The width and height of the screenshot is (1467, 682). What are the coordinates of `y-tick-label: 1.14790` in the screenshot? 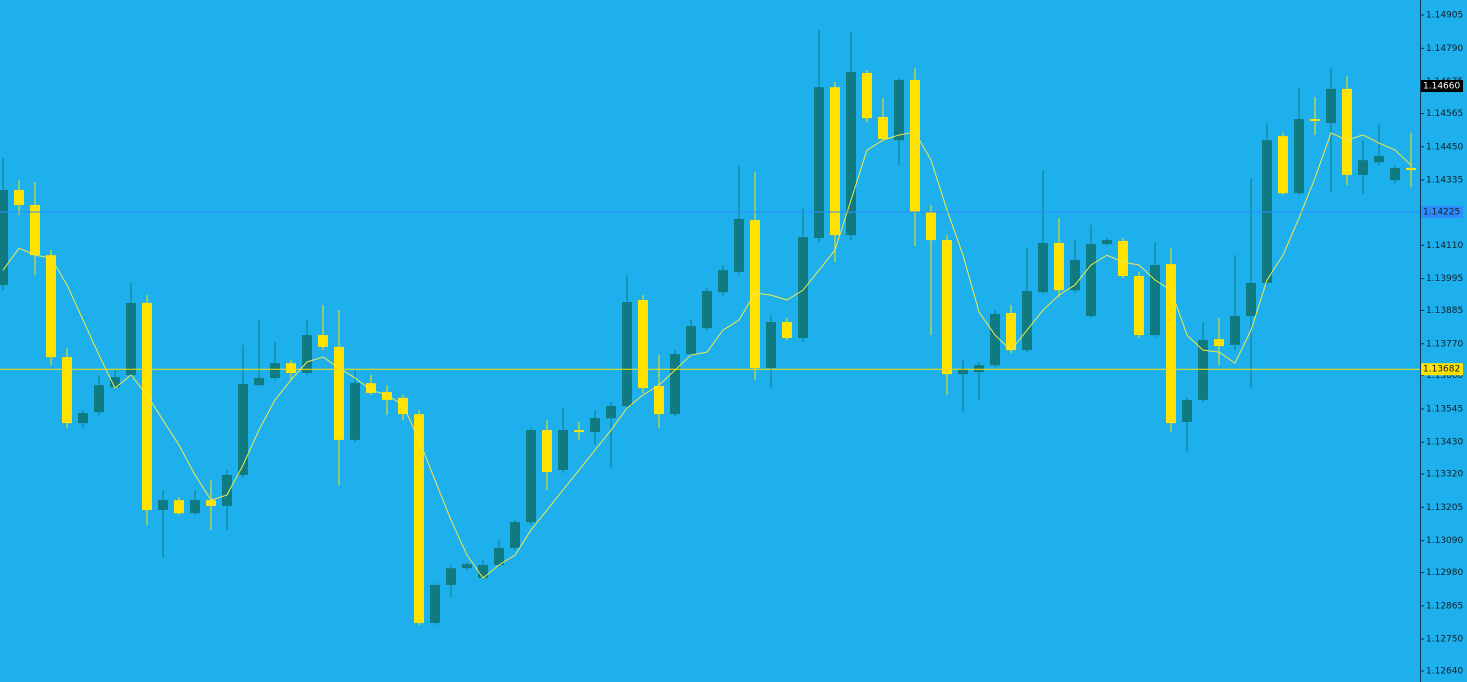 It's located at (1444, 49).